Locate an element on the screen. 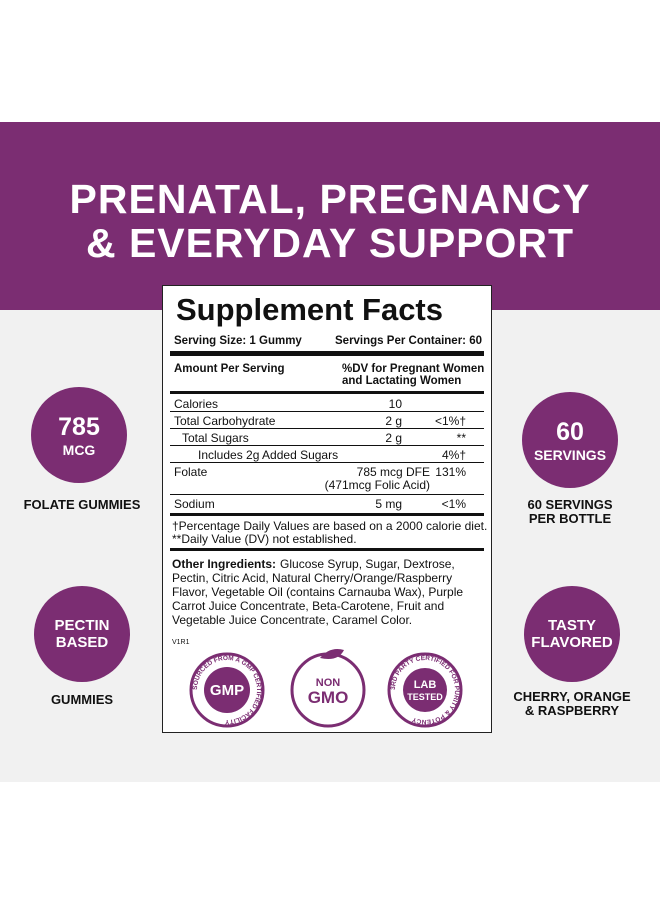 Image resolution: width=660 pixels, height=904 pixels. feature-caption: CHERRY, ORANGE & RASPBERRY is located at coordinates (572, 704).